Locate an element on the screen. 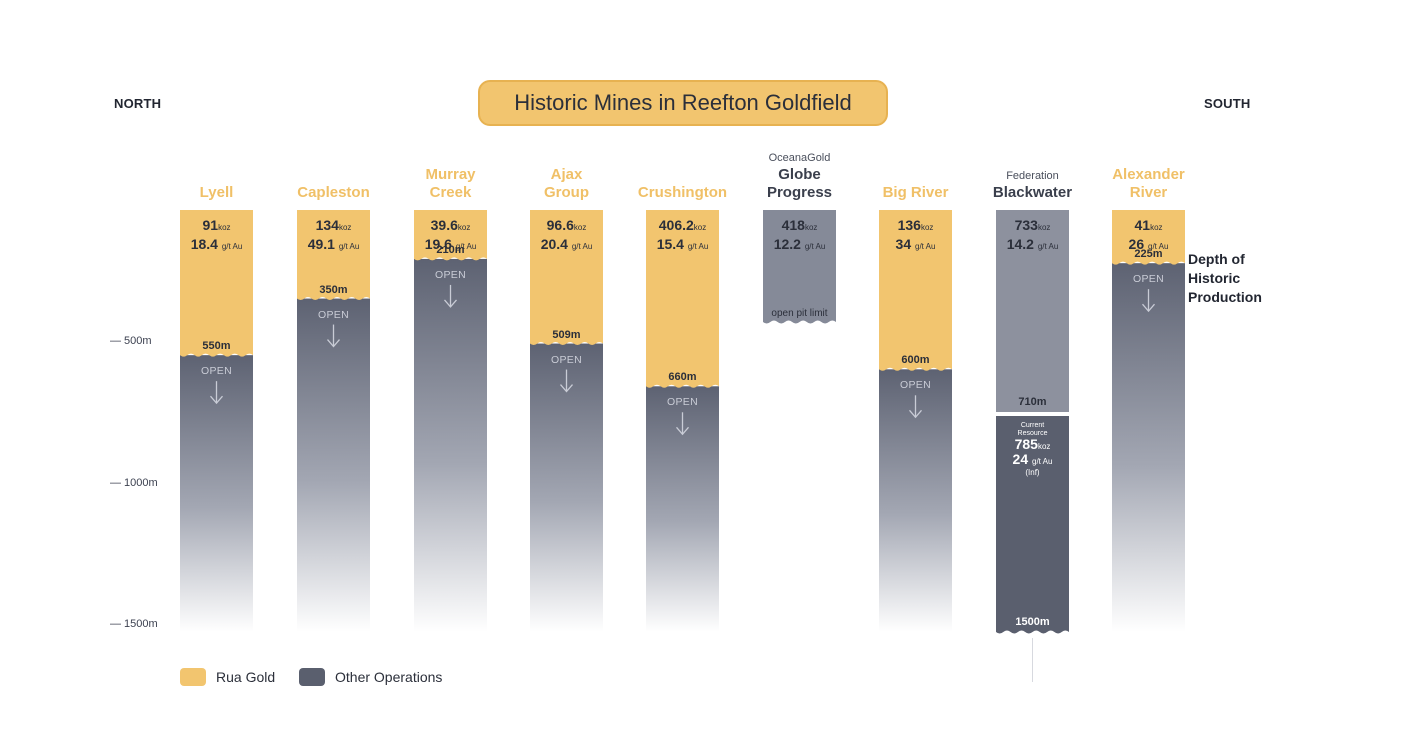  grade-value: 26 is located at coordinates (1138, 244).